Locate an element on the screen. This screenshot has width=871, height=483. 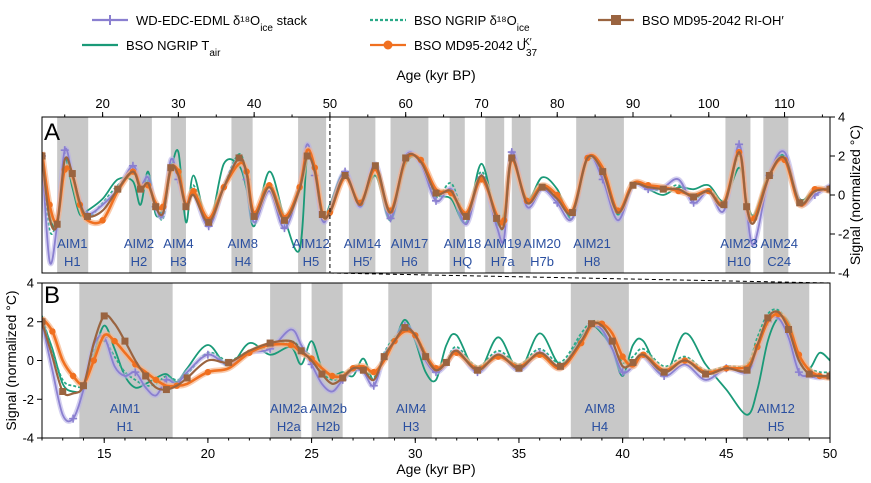
panel-a-event-sublabel-12: C24 is located at coordinates (779, 261).